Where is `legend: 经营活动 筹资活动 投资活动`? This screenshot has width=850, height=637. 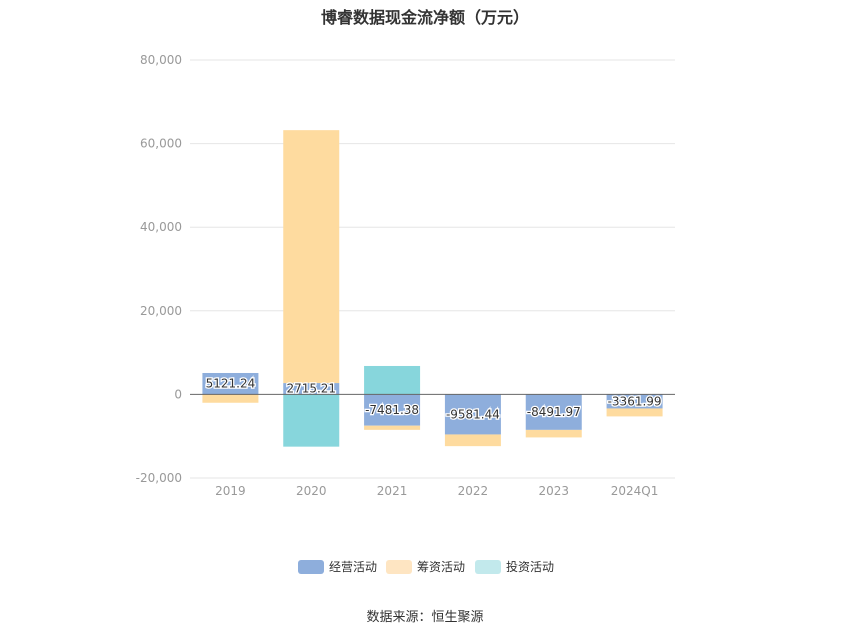 legend: 经营活动 筹资活动 投资活动 is located at coordinates (426, 566).